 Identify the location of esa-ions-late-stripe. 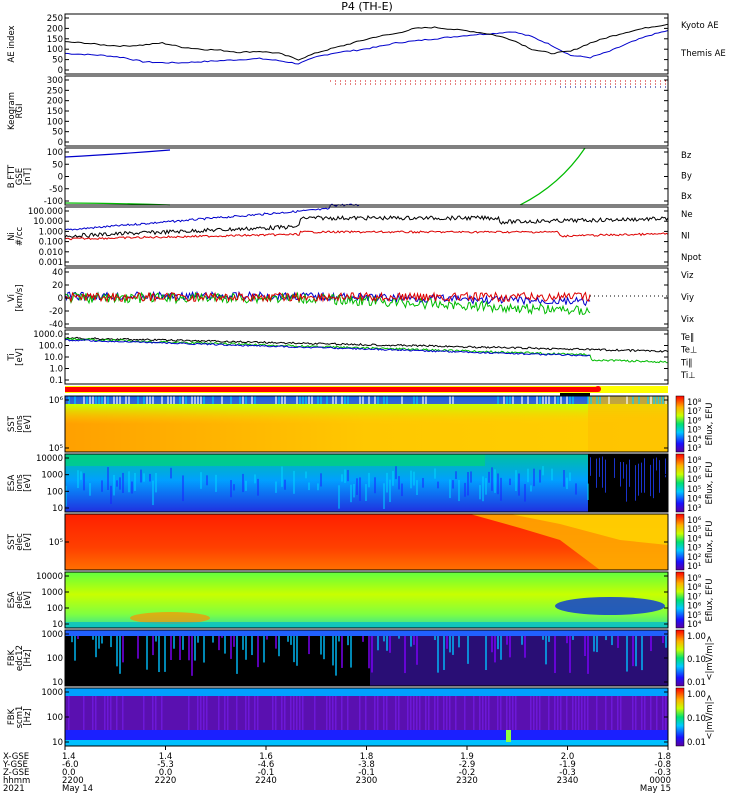
(623, 470).